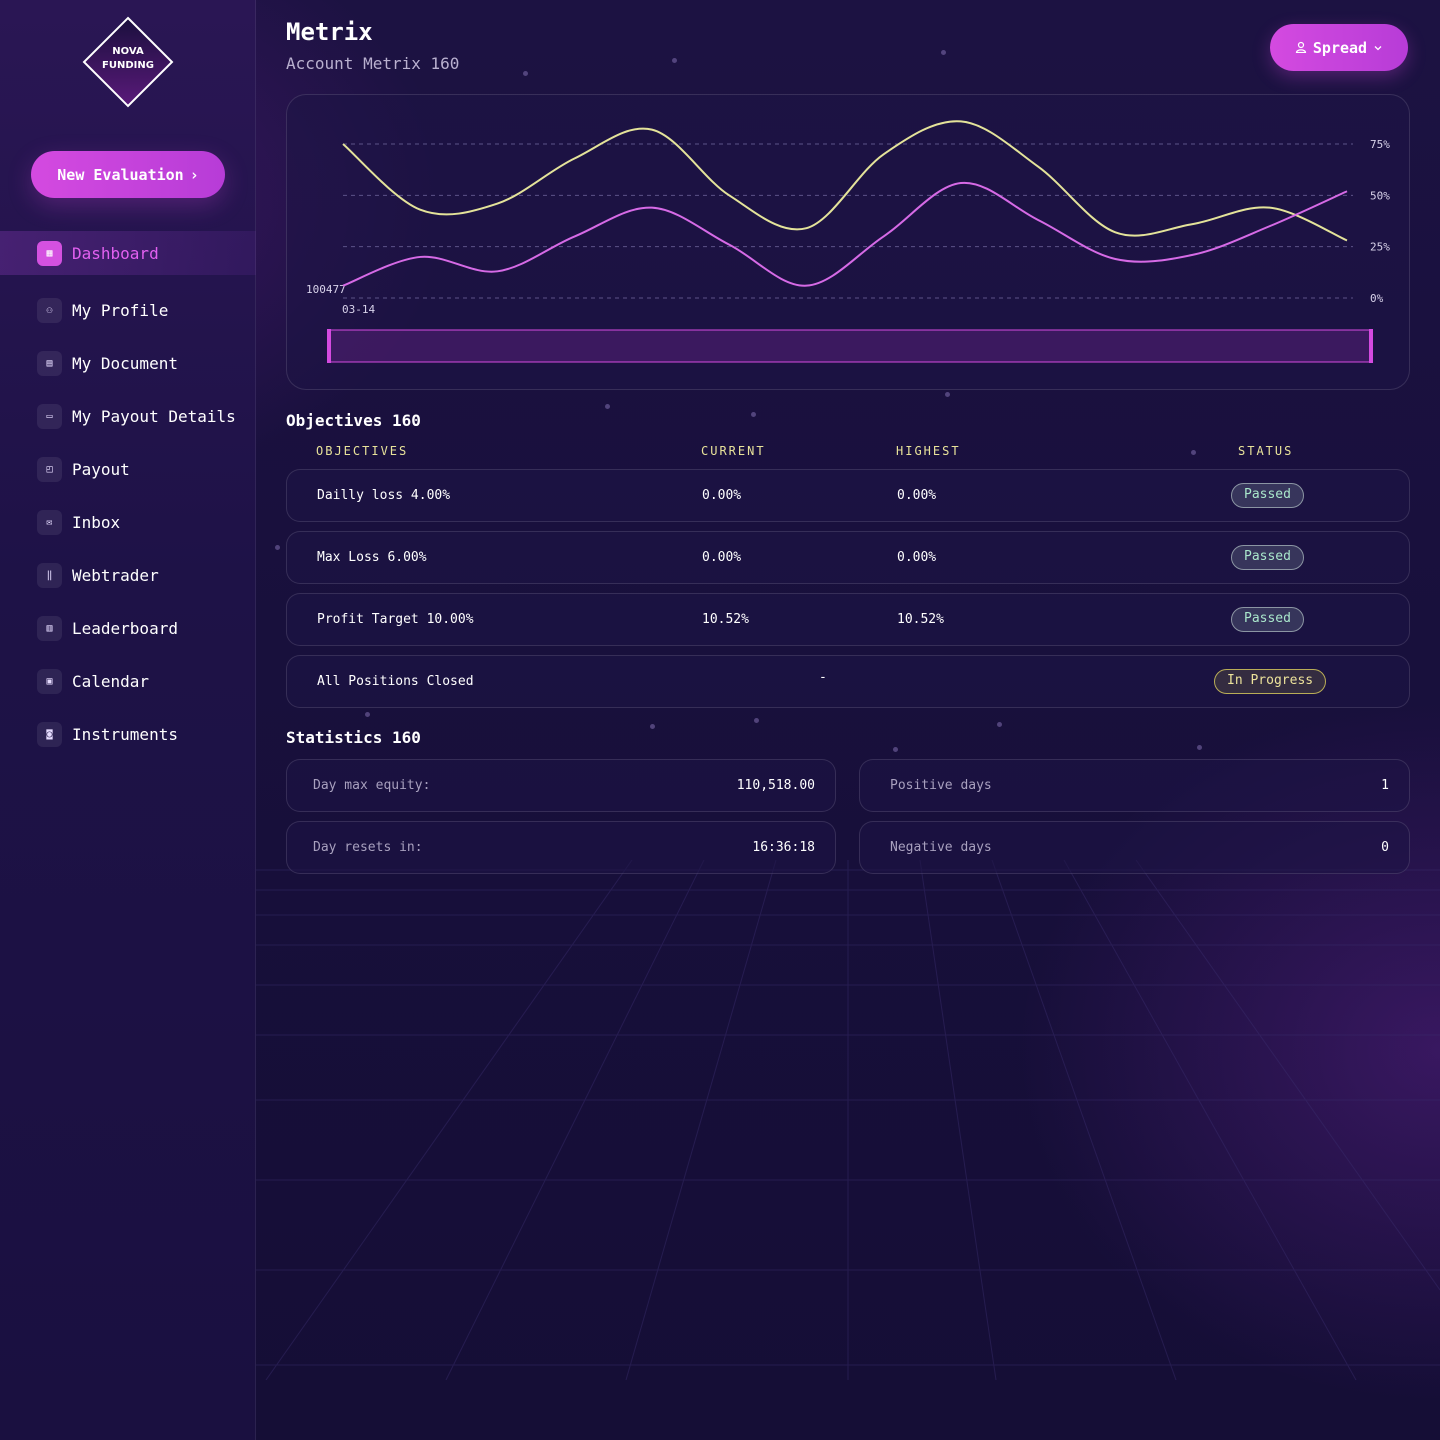 This screenshot has height=1440, width=1440. Describe the element at coordinates (49, 628) in the screenshot. I see `bar-chart-icon: ▥` at that location.